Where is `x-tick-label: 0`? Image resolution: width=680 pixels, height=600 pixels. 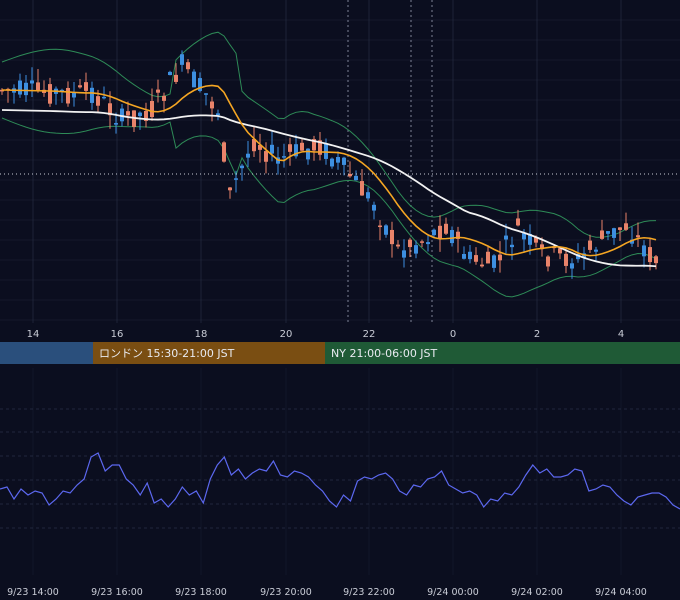
x-tick-label: 0 is located at coordinates (453, 334).